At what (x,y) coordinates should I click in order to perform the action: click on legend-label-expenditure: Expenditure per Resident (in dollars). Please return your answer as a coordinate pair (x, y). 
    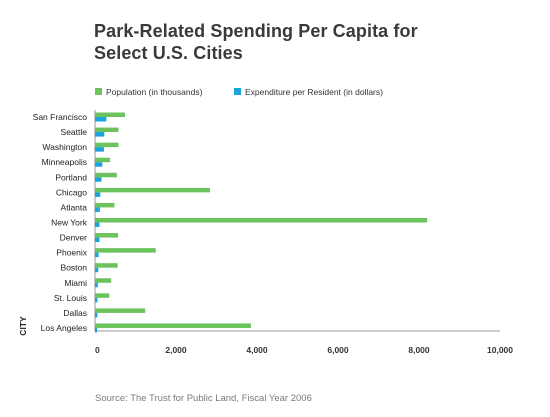
    Looking at the image, I should click on (314, 92).